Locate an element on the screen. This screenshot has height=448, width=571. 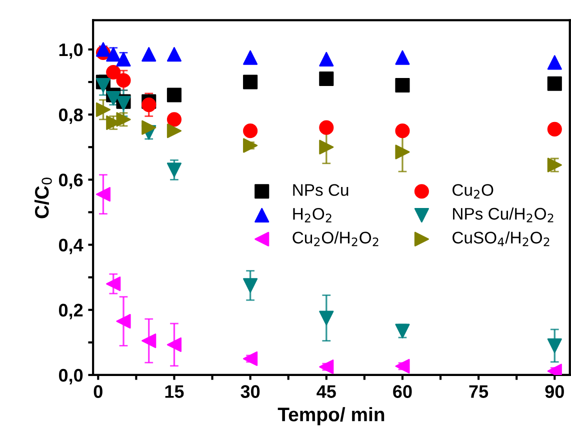
x-tick-label: 90 is located at coordinates (554, 391).